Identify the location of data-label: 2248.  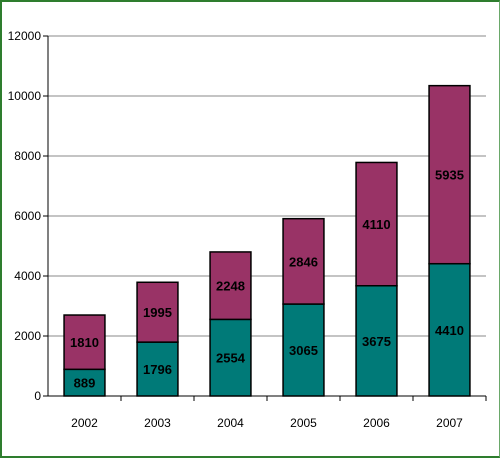
(230, 286).